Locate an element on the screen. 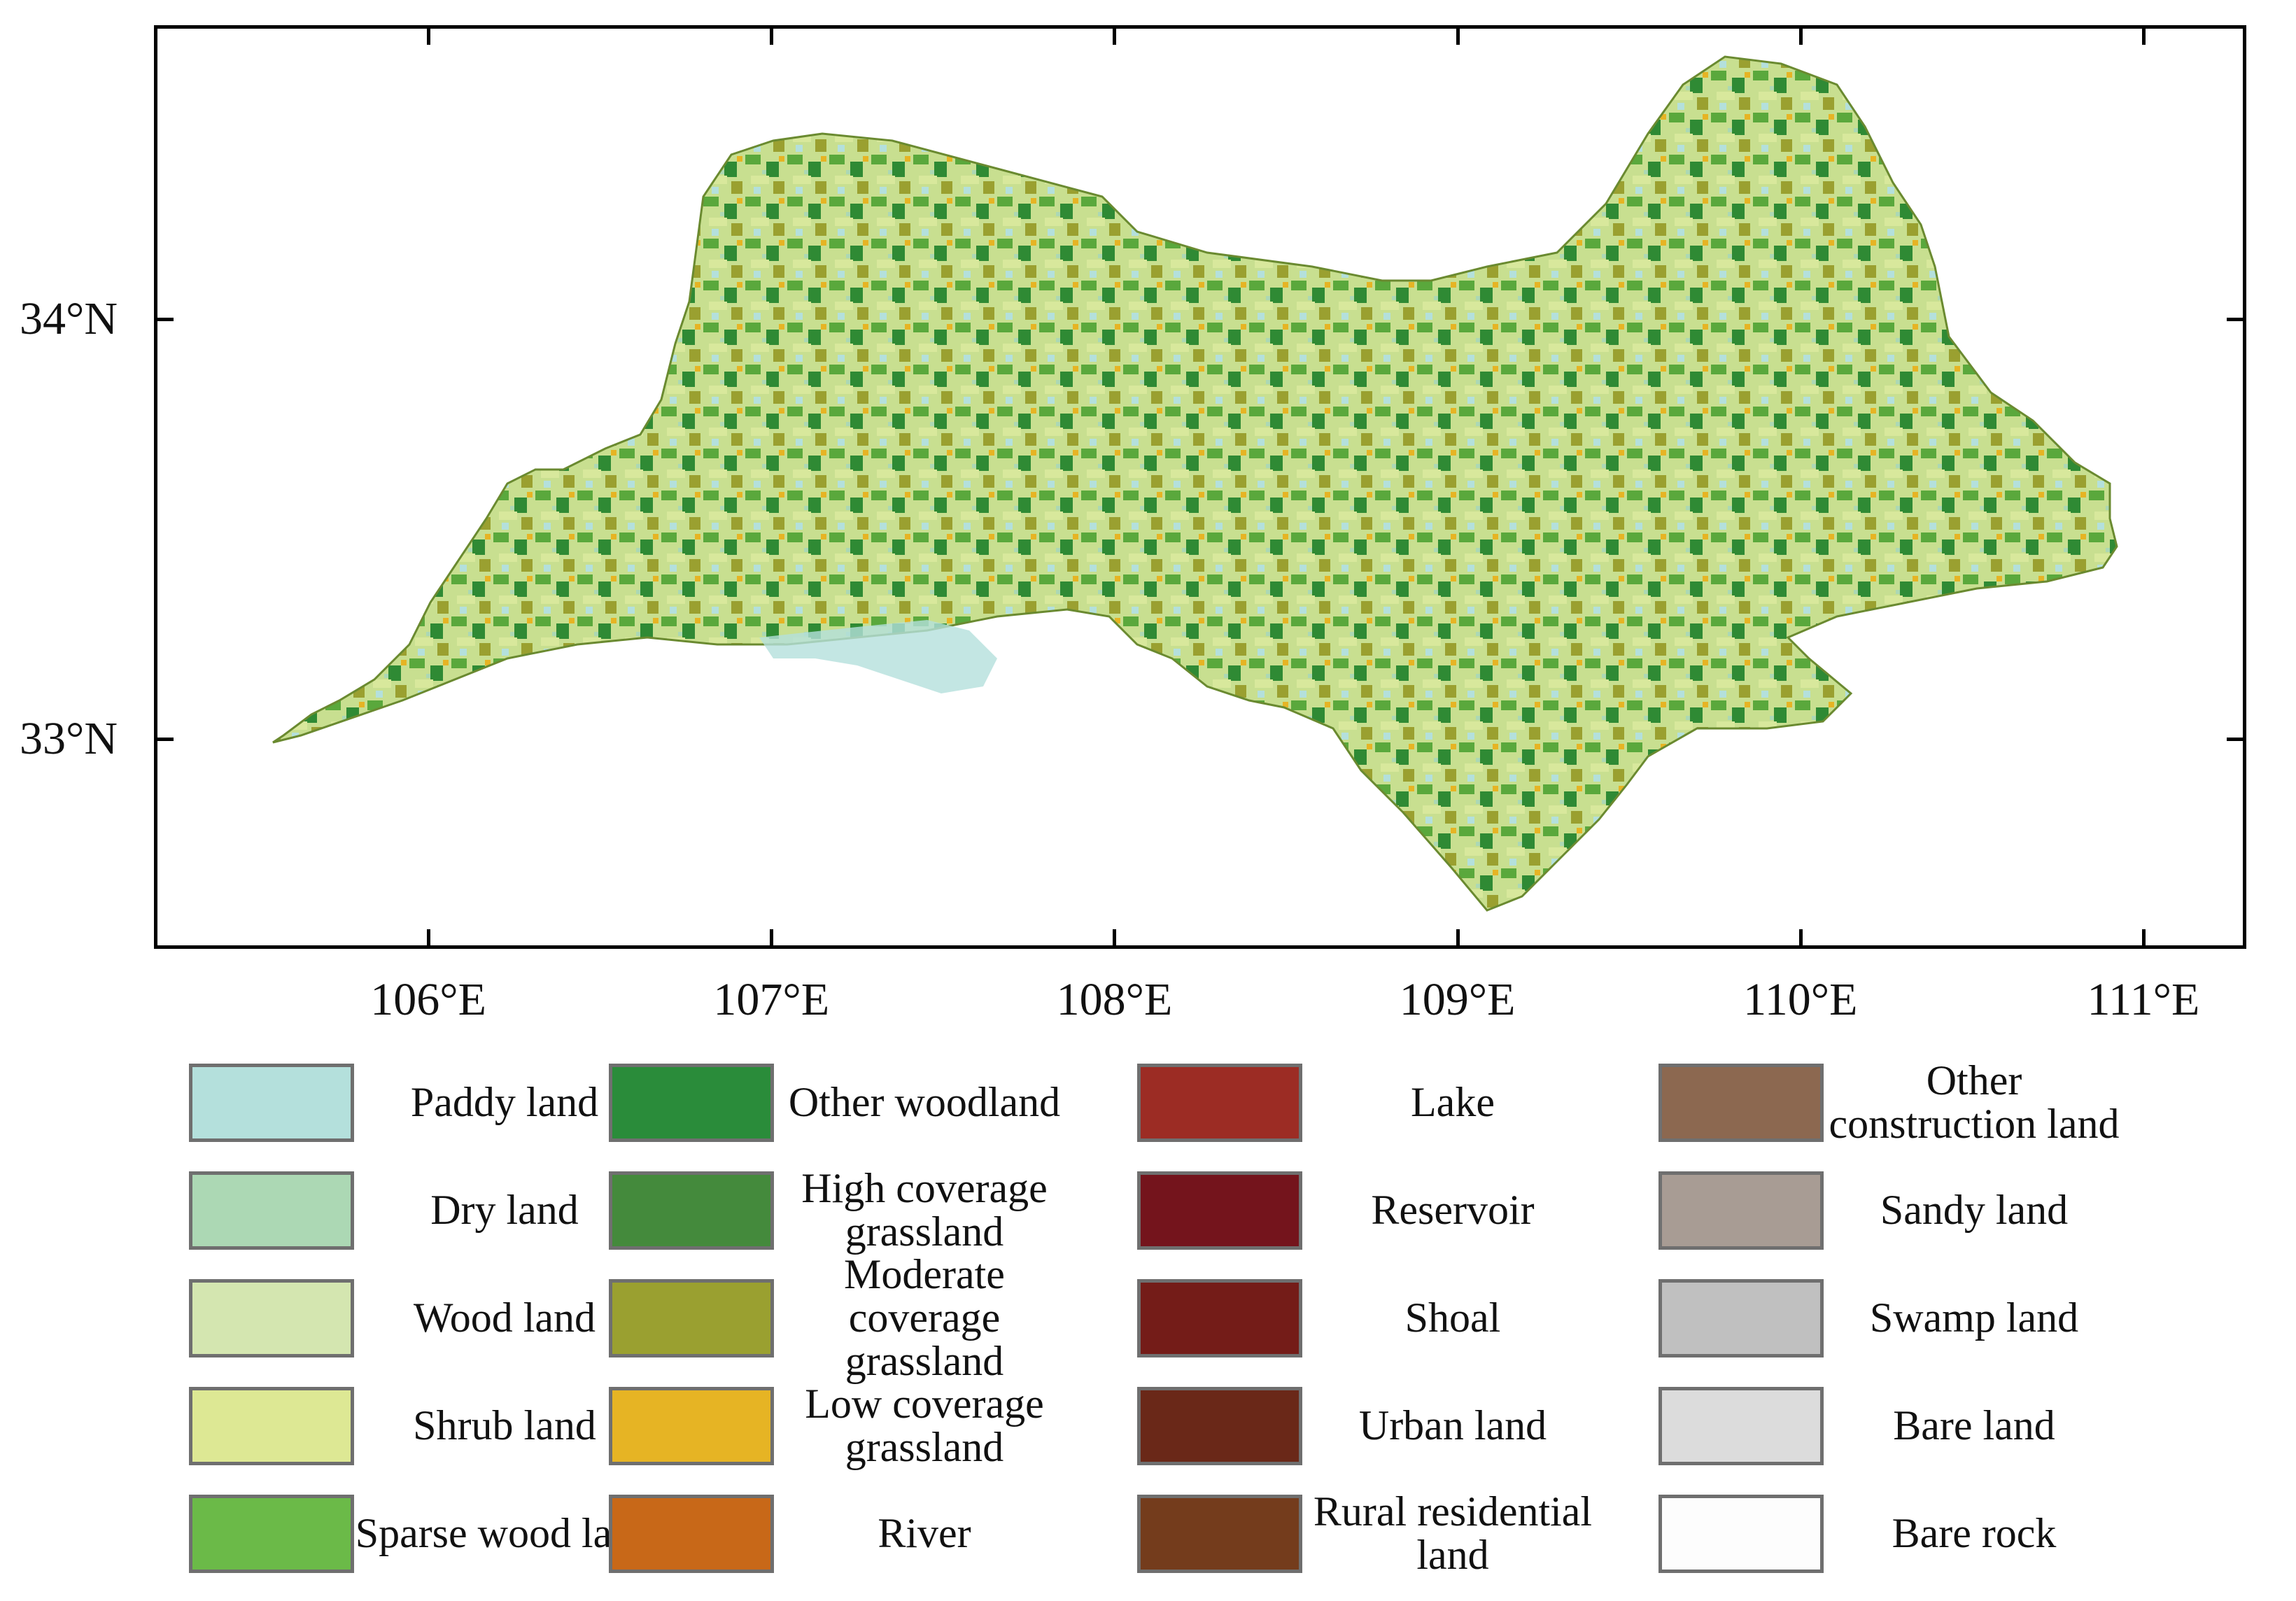  legend-item: Shoal is located at coordinates (1403, 1311).